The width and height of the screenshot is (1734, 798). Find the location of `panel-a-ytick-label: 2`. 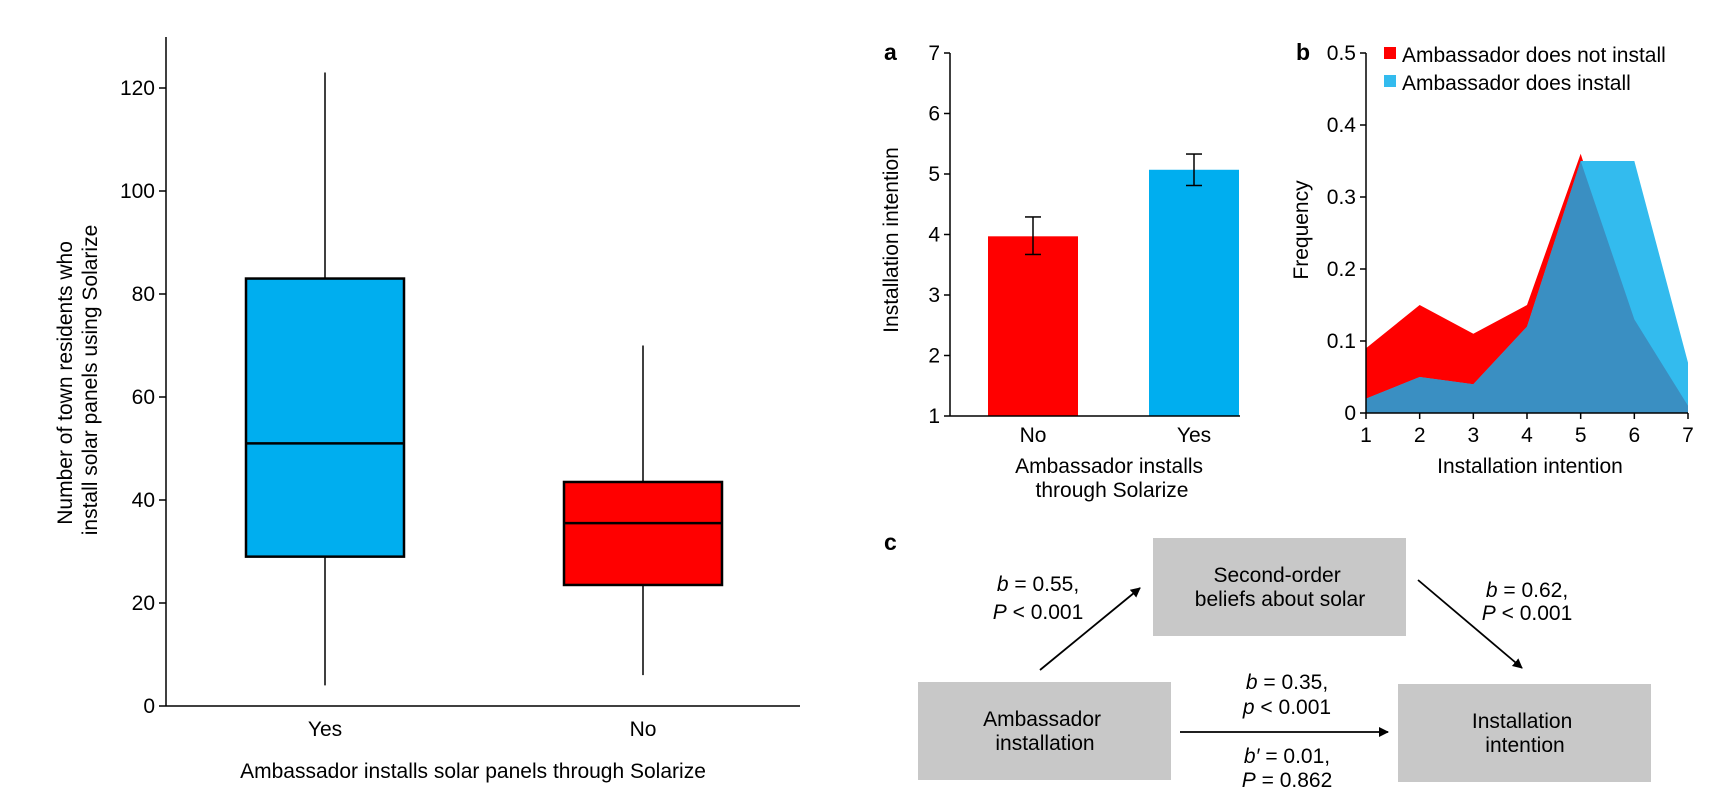

panel-a-ytick-label: 2 is located at coordinates (934, 356).